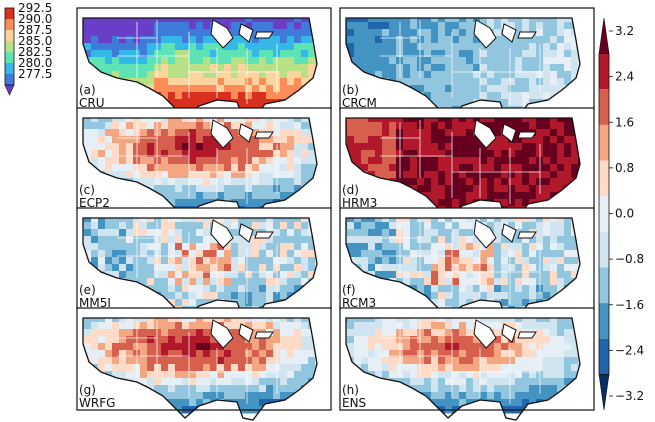  What do you see at coordinates (624, 122) in the screenshot?
I see `colorbar-tick-label: 1.6` at bounding box center [624, 122].